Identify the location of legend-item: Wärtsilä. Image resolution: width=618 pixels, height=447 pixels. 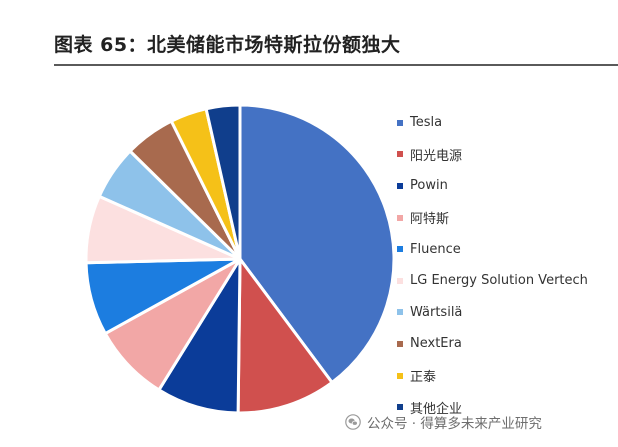
(492, 313).